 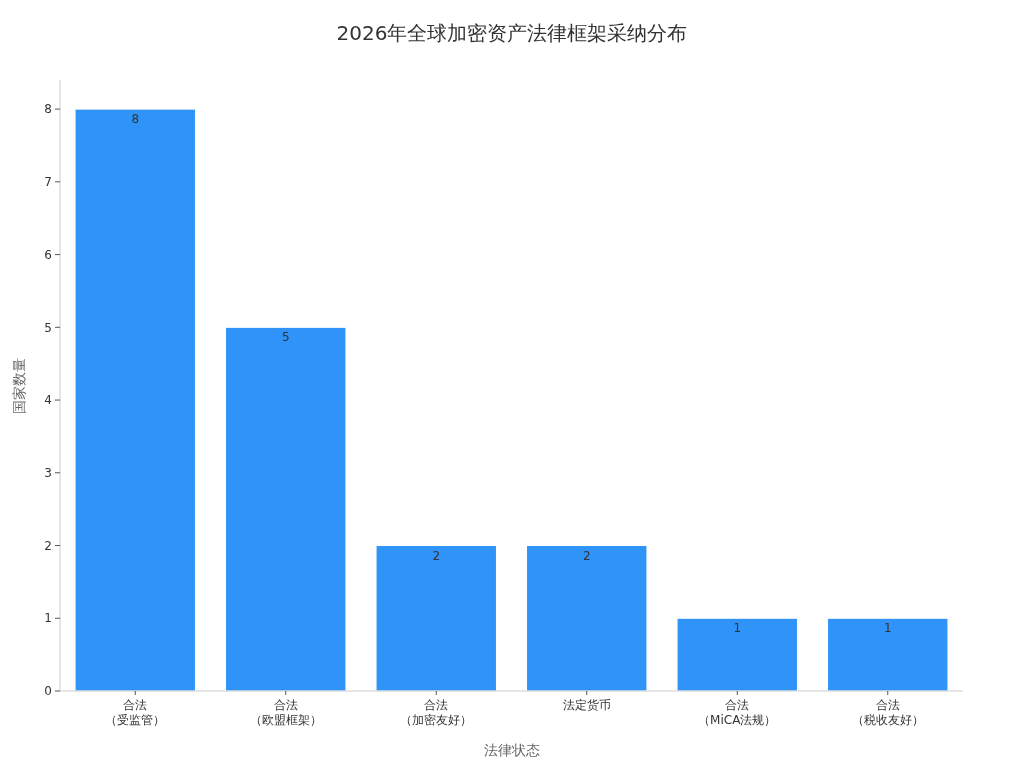 What do you see at coordinates (48, 109) in the screenshot?
I see `y-tick-label: 8` at bounding box center [48, 109].